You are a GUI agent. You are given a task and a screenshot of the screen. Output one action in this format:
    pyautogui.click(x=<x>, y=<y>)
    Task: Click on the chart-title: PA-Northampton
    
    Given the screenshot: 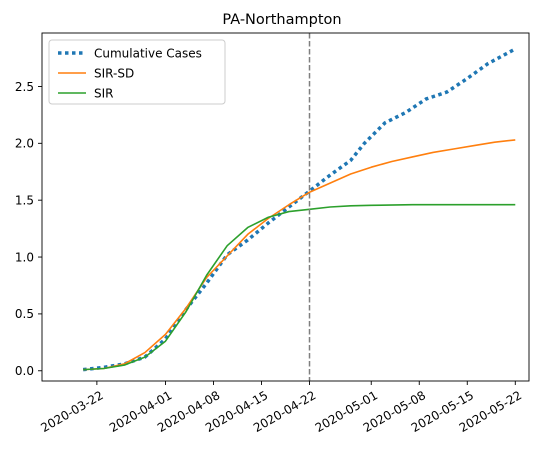 What is the action you would take?
    pyautogui.click(x=281, y=20)
    